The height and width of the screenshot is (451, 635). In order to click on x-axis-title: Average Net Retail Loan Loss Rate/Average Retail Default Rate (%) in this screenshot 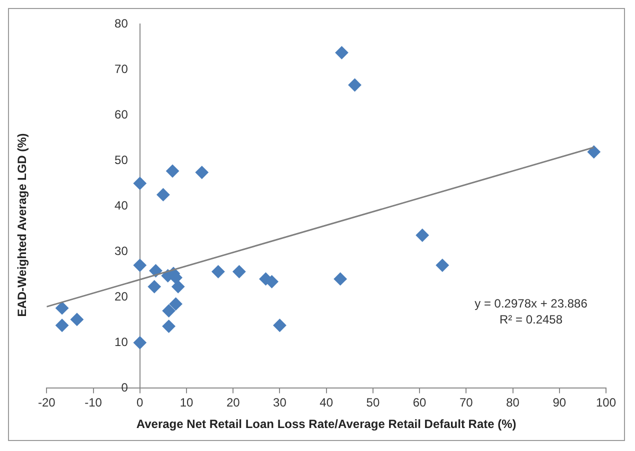, I will do `click(326, 424)`.